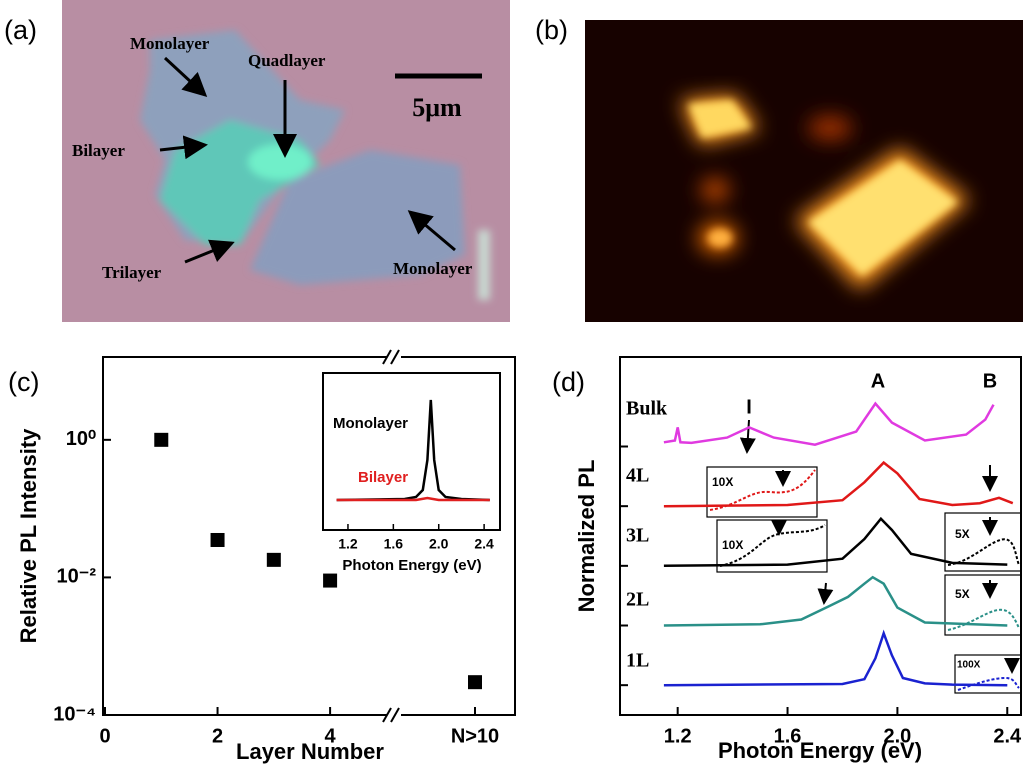 The height and width of the screenshot is (767, 1027). Describe the element at coordinates (475, 736) in the screenshot. I see `x-tick-label: N>10` at that location.